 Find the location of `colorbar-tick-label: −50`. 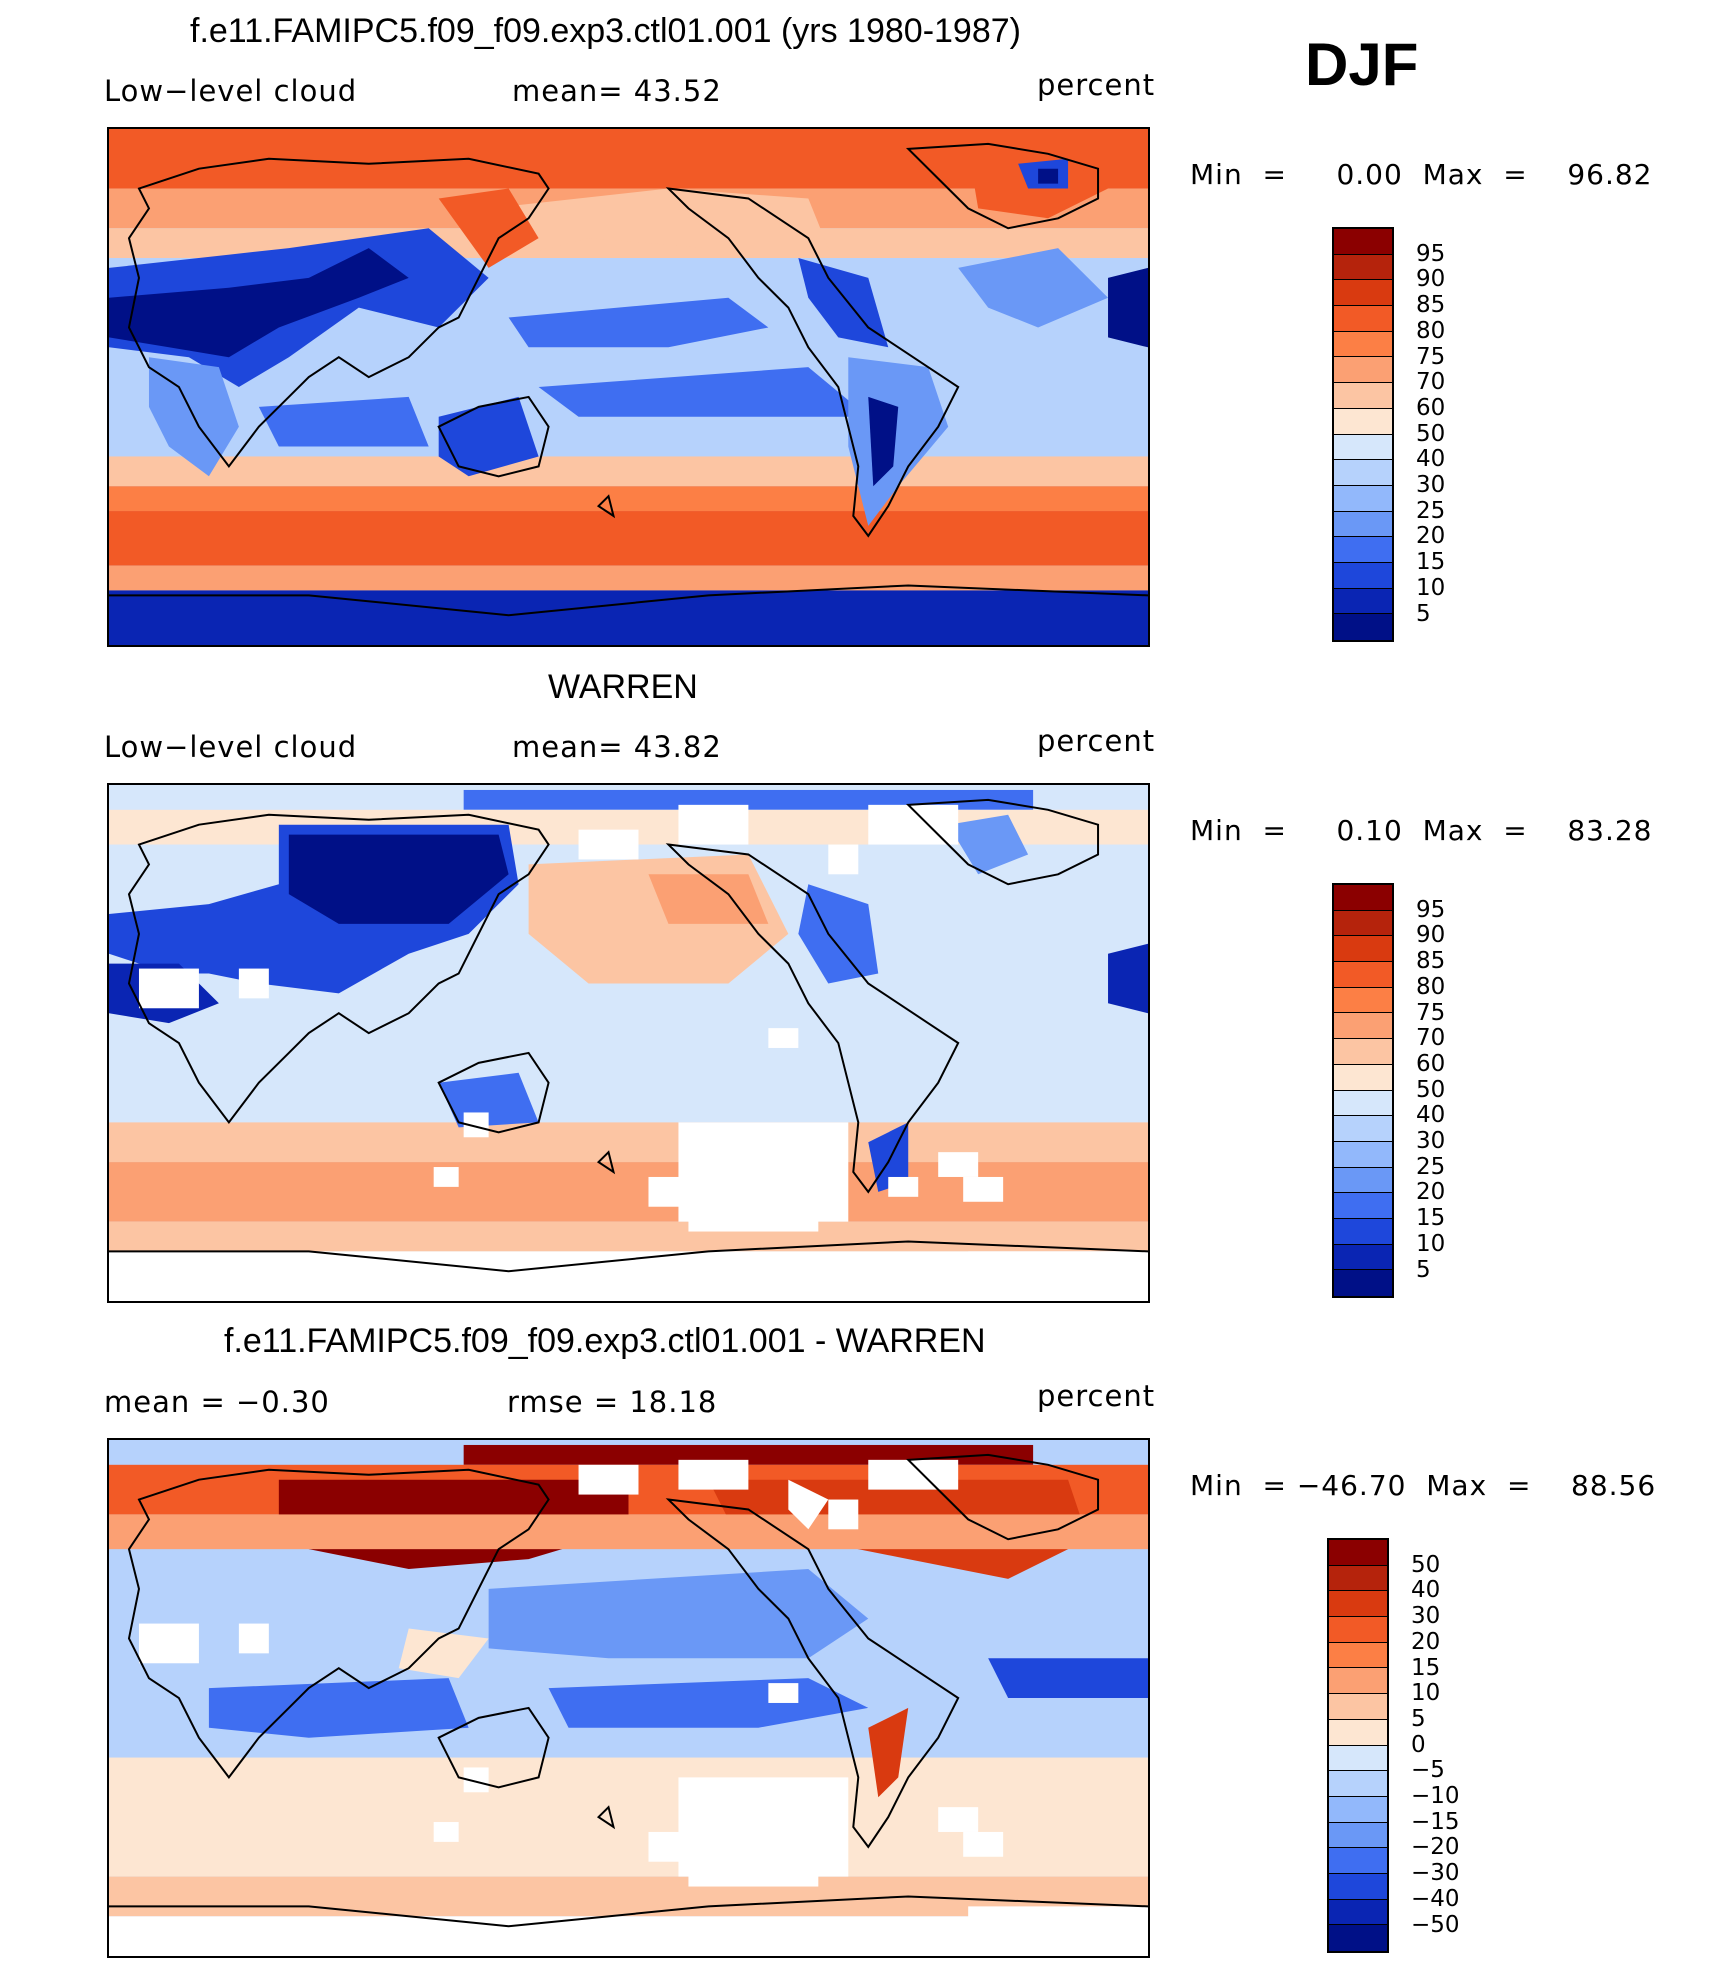

colorbar-tick-label: −50 is located at coordinates (1435, 1924).